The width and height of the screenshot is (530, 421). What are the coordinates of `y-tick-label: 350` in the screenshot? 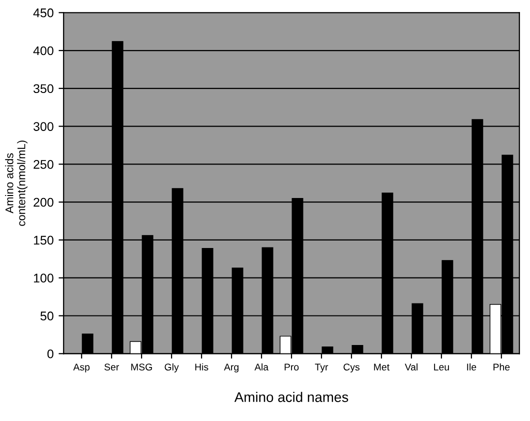 It's located at (44, 89).